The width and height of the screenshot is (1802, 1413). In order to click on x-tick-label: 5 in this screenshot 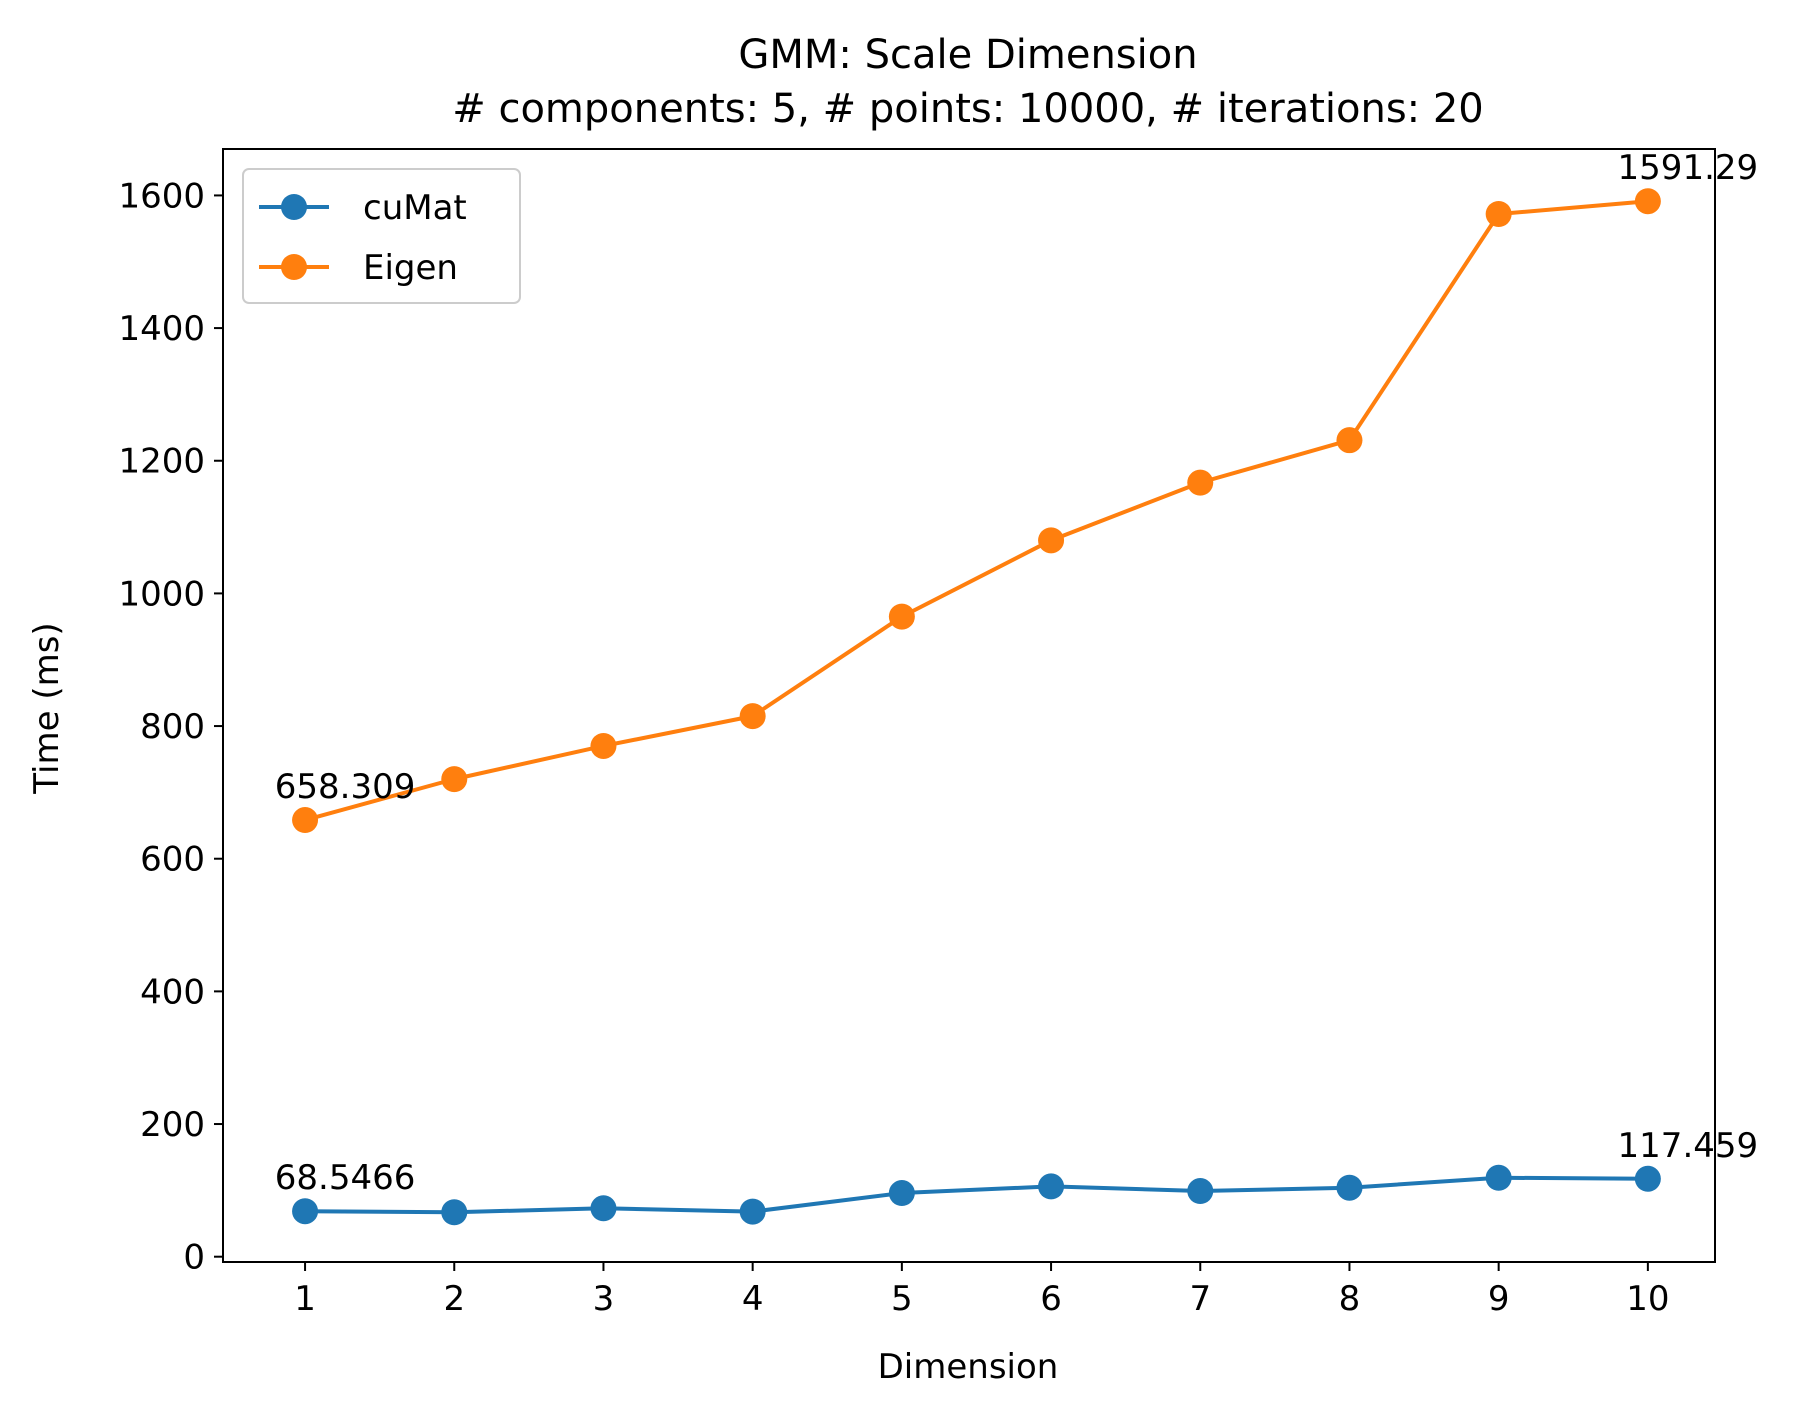, I will do `click(902, 1299)`.